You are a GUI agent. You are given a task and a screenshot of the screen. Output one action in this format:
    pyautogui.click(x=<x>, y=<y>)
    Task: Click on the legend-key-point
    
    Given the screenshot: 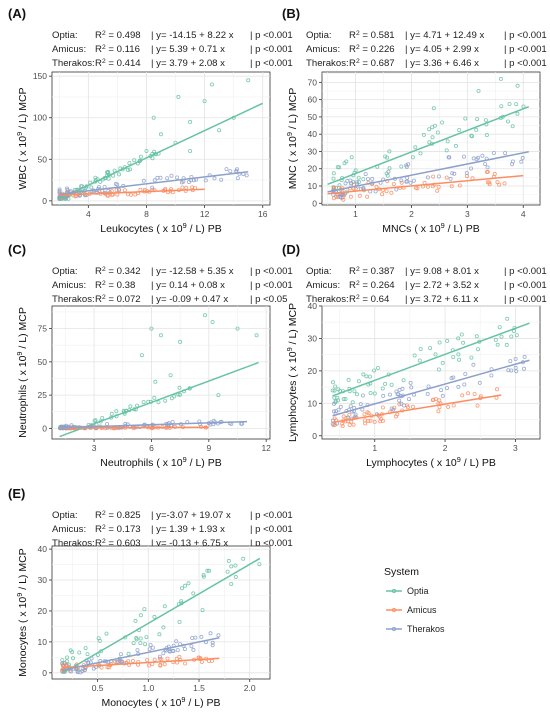 What is the action you would take?
    pyautogui.click(x=394, y=610)
    